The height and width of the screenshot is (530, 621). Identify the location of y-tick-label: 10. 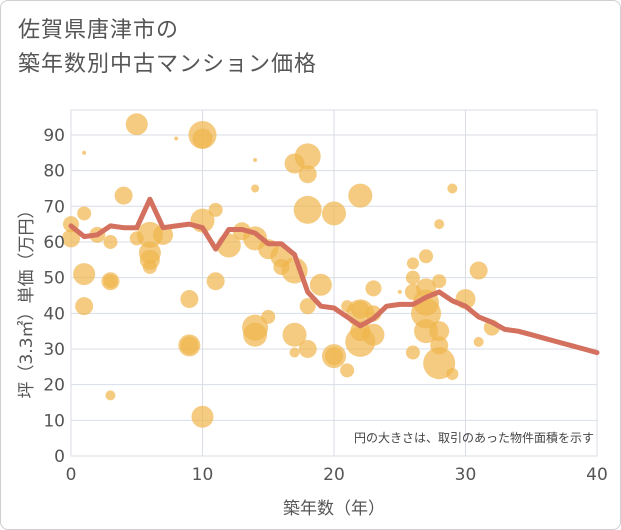
(54, 421).